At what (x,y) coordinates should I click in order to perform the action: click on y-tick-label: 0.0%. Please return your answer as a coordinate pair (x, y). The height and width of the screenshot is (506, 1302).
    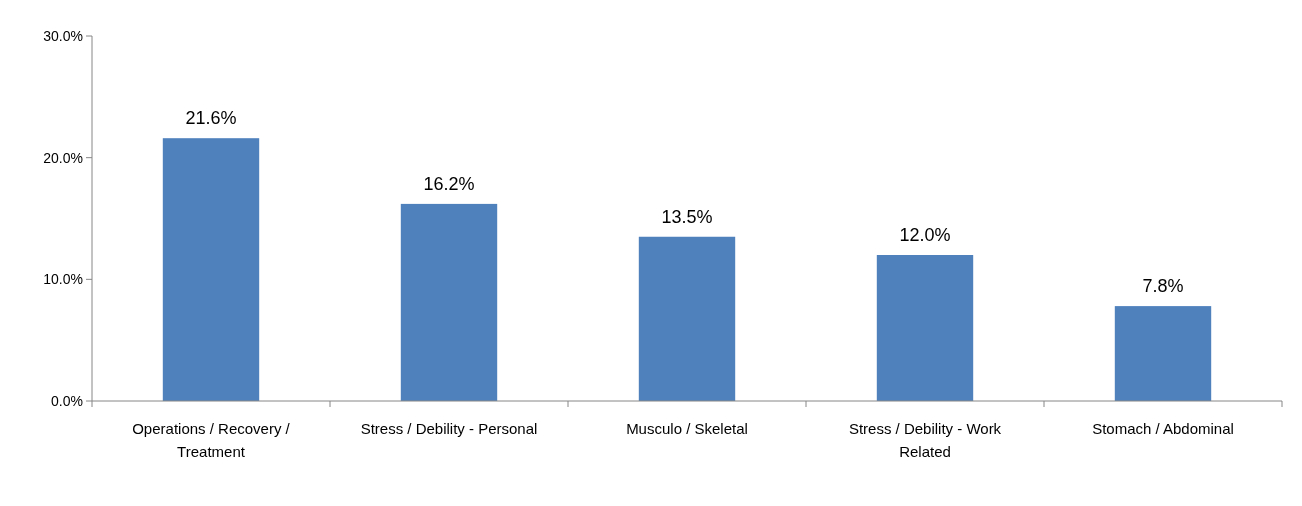
    Looking at the image, I should click on (67, 400).